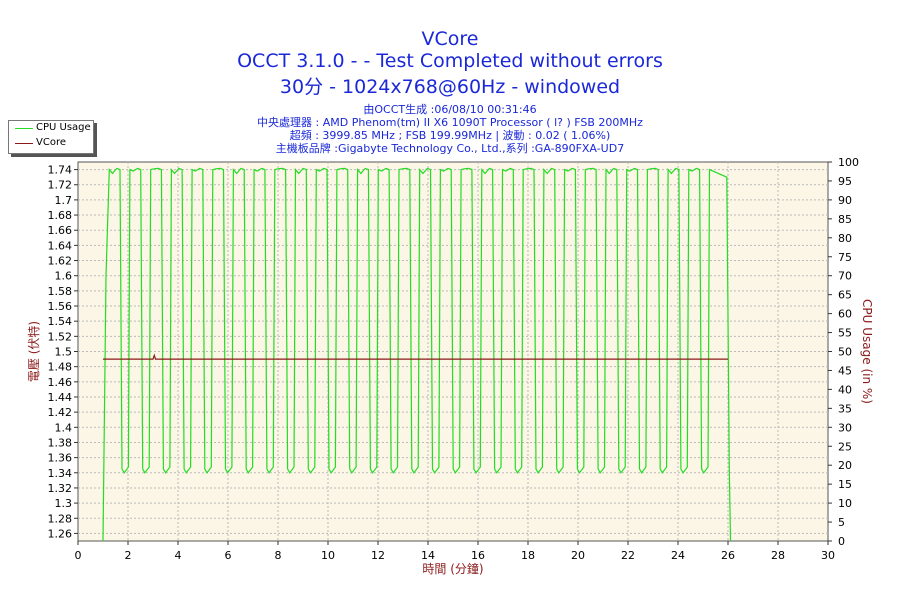  What do you see at coordinates (60, 458) in the screenshot?
I see `y-left-tick-label: 1.36` at bounding box center [60, 458].